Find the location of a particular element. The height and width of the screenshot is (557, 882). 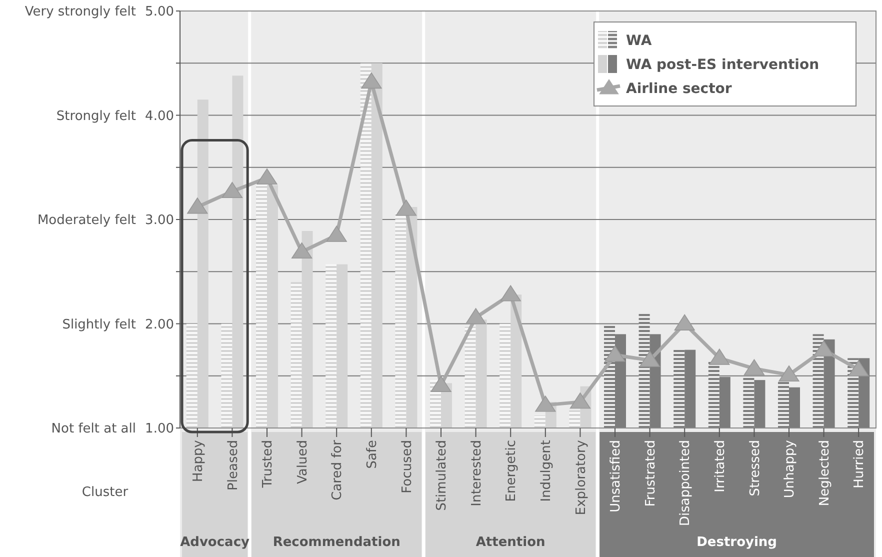

x-tick-label: Unhappy is located at coordinates (790, 469).